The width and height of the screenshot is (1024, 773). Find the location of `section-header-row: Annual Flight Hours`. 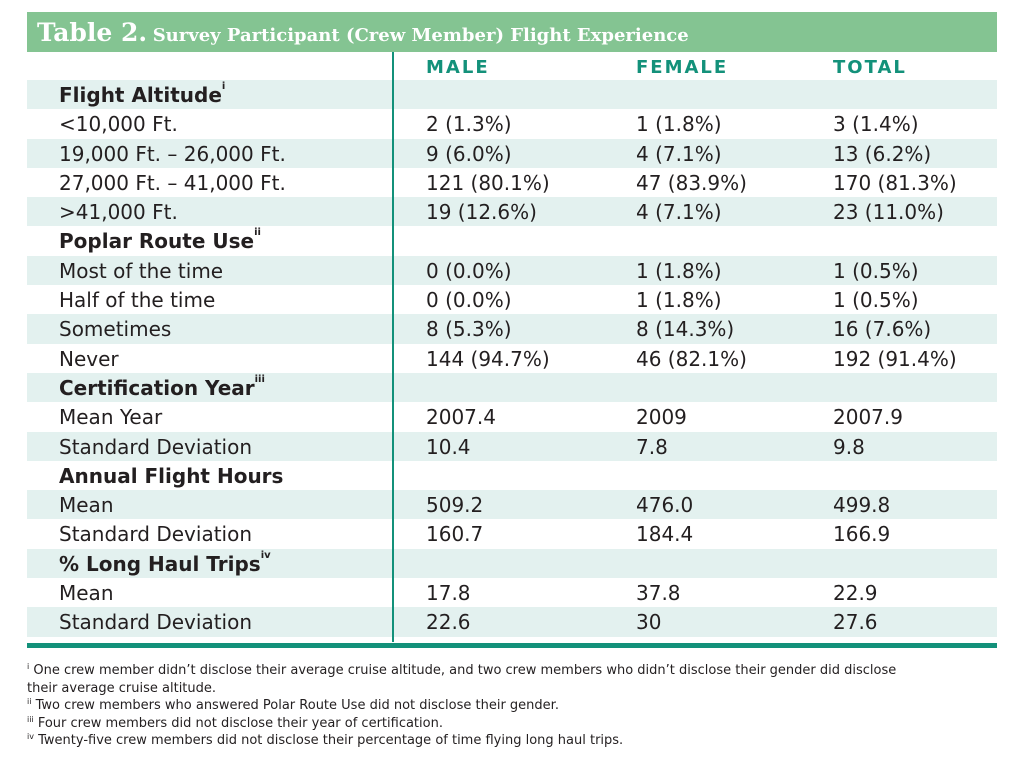

section-header-row: Annual Flight Hours is located at coordinates (512, 475).